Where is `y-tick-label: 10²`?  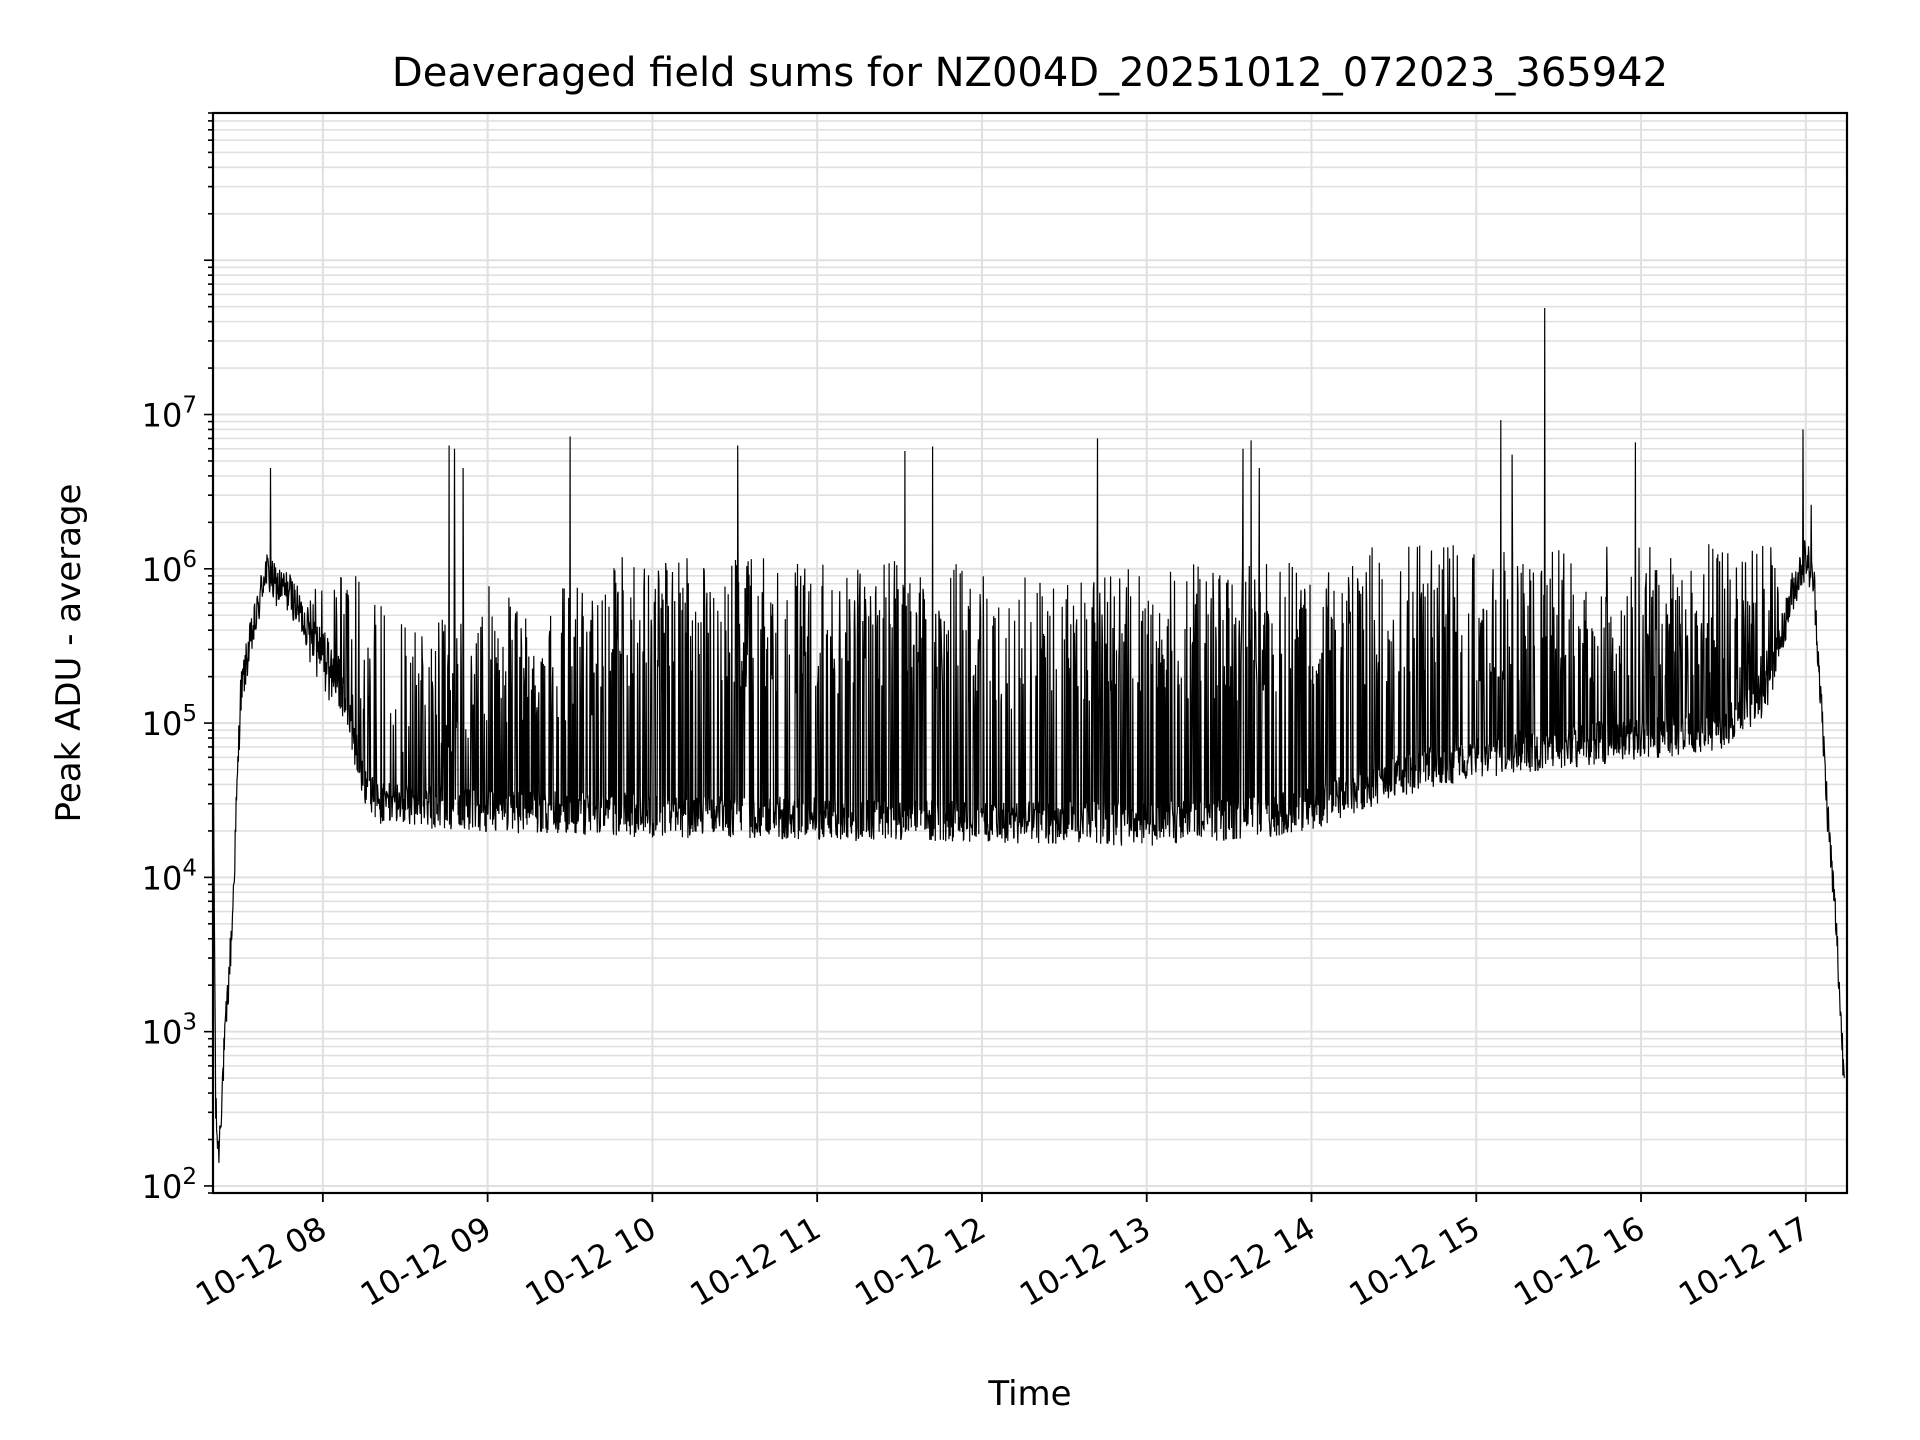 y-tick-label: 10² is located at coordinates (169, 1185).